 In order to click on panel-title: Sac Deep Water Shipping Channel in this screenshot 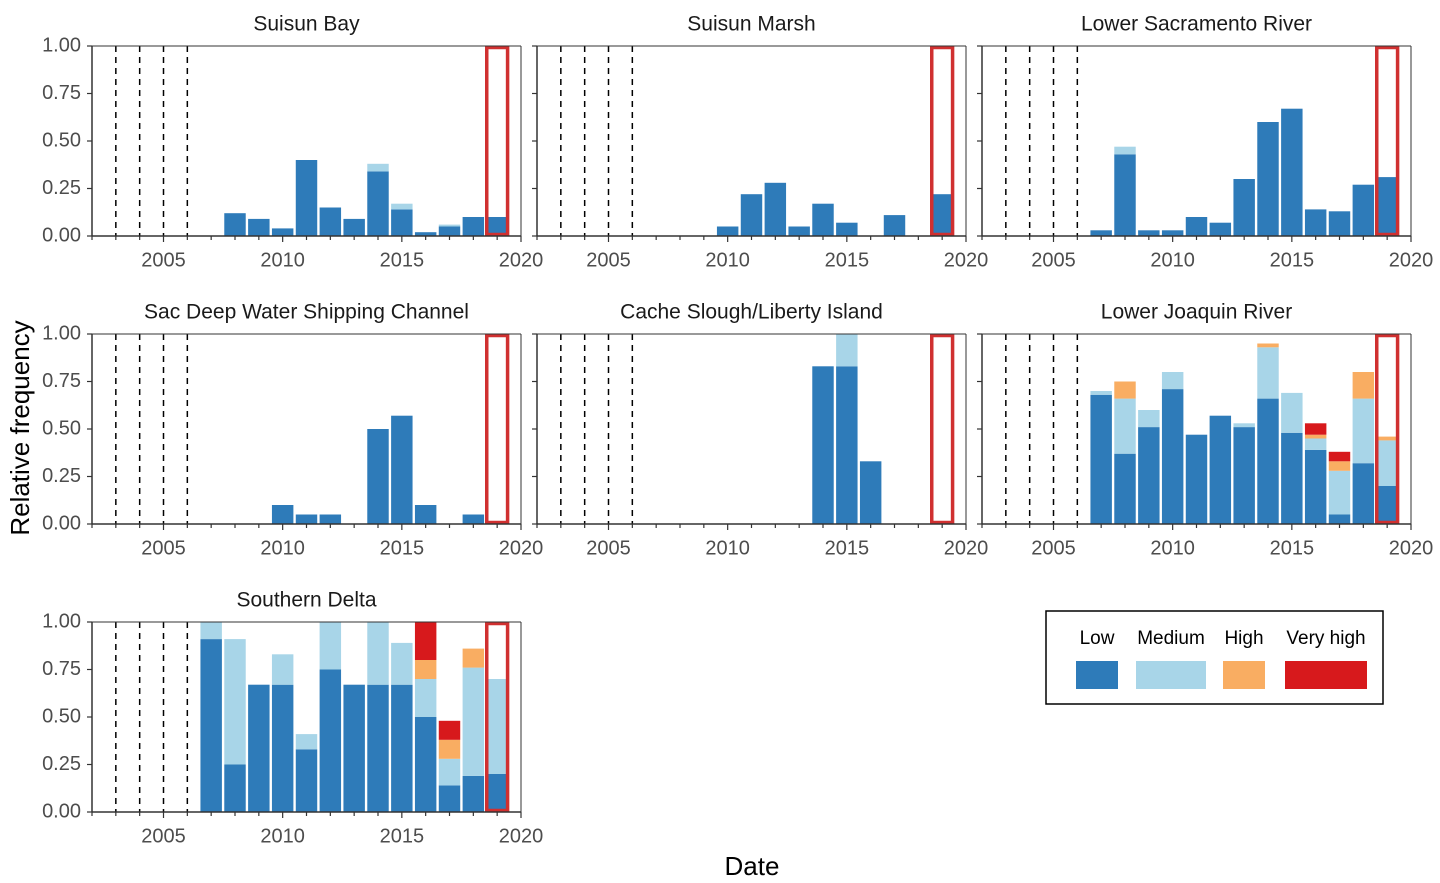, I will do `click(306, 312)`.